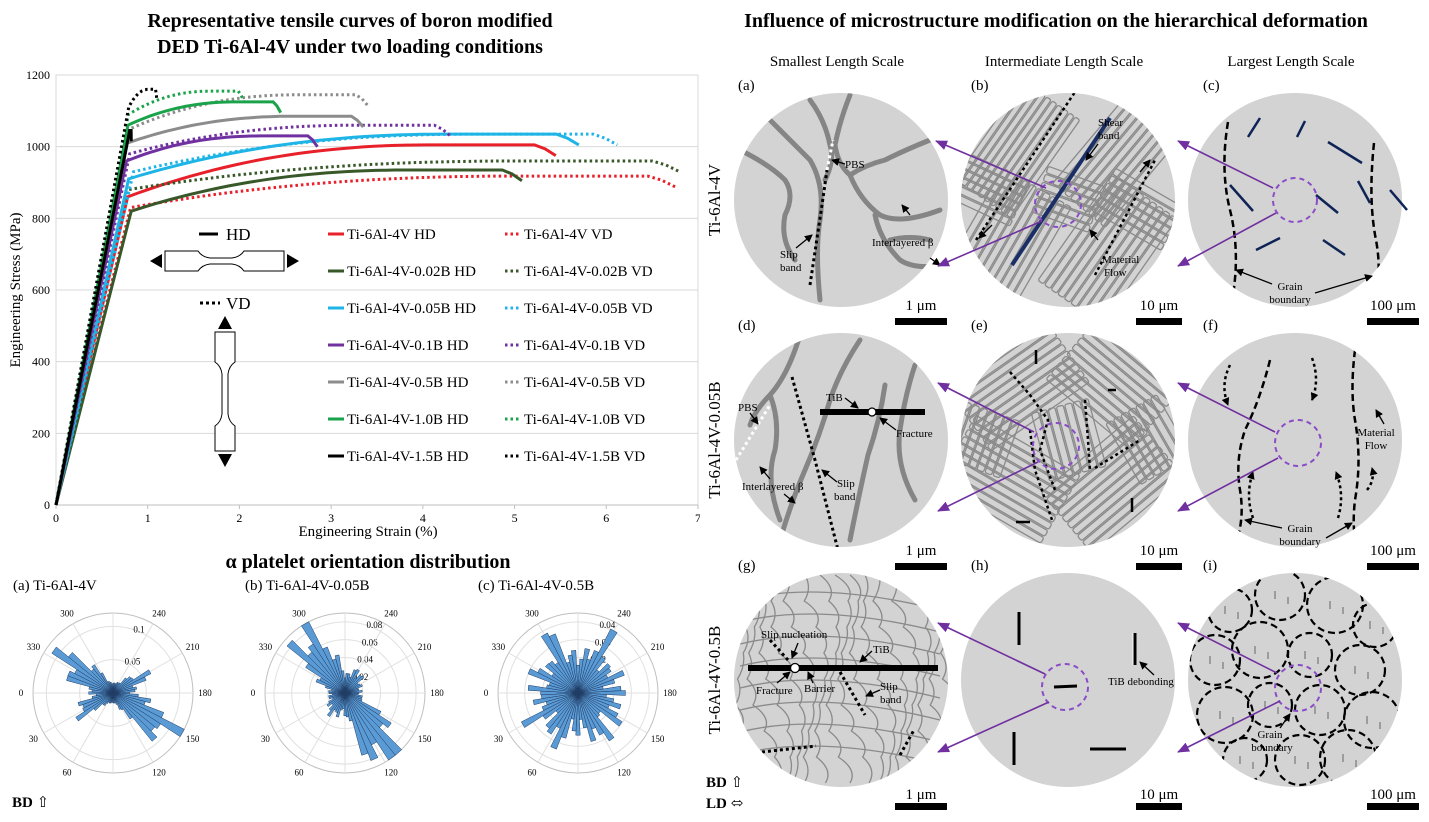  I want to click on scale-label-d: 1 μm, so click(921, 551).